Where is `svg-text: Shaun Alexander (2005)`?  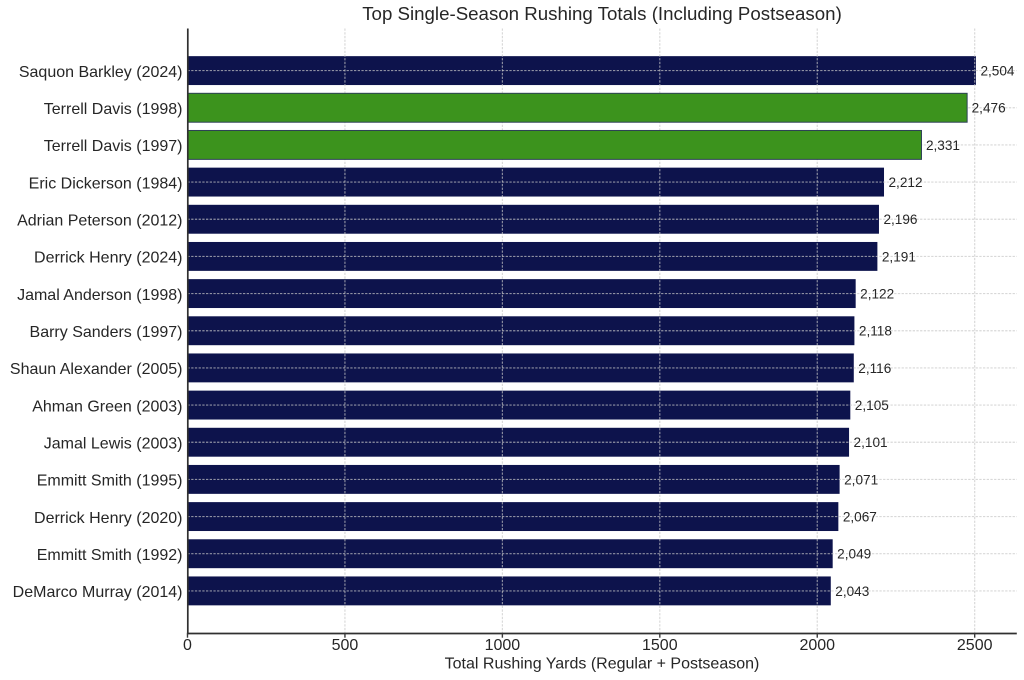 svg-text: Shaun Alexander (2005) is located at coordinates (96, 369).